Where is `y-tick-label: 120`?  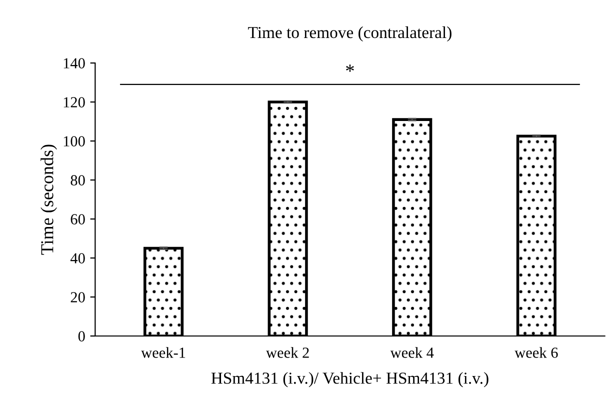
y-tick-label: 120 is located at coordinates (74, 102).